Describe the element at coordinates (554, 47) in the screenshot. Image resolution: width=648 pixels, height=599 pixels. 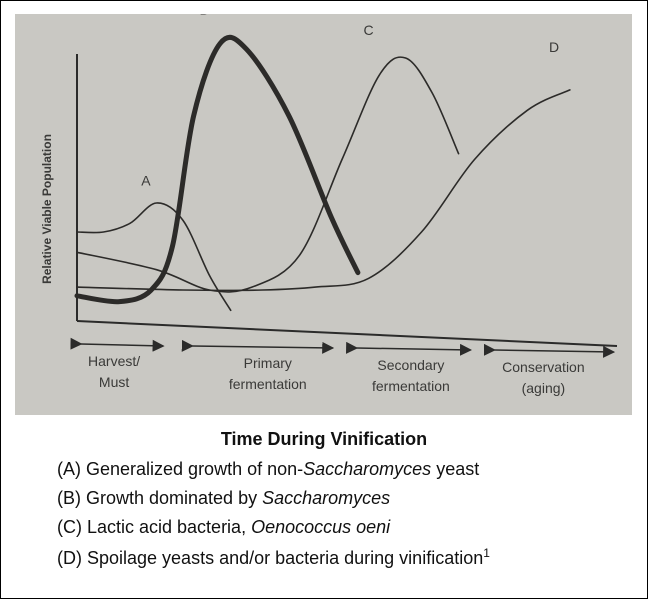
I see `series-d-label: D` at that location.